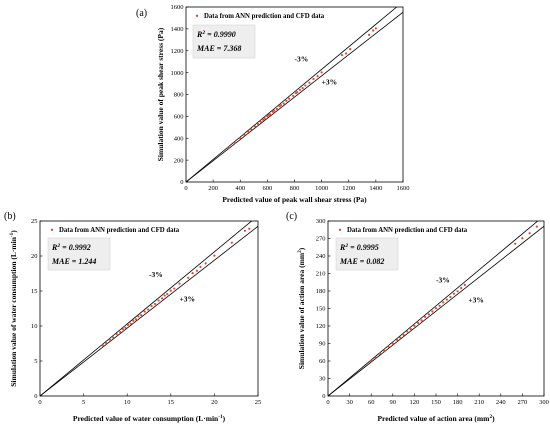 This screenshot has height=428, width=550. I want to click on y-tick-label: 1400, so click(177, 29).